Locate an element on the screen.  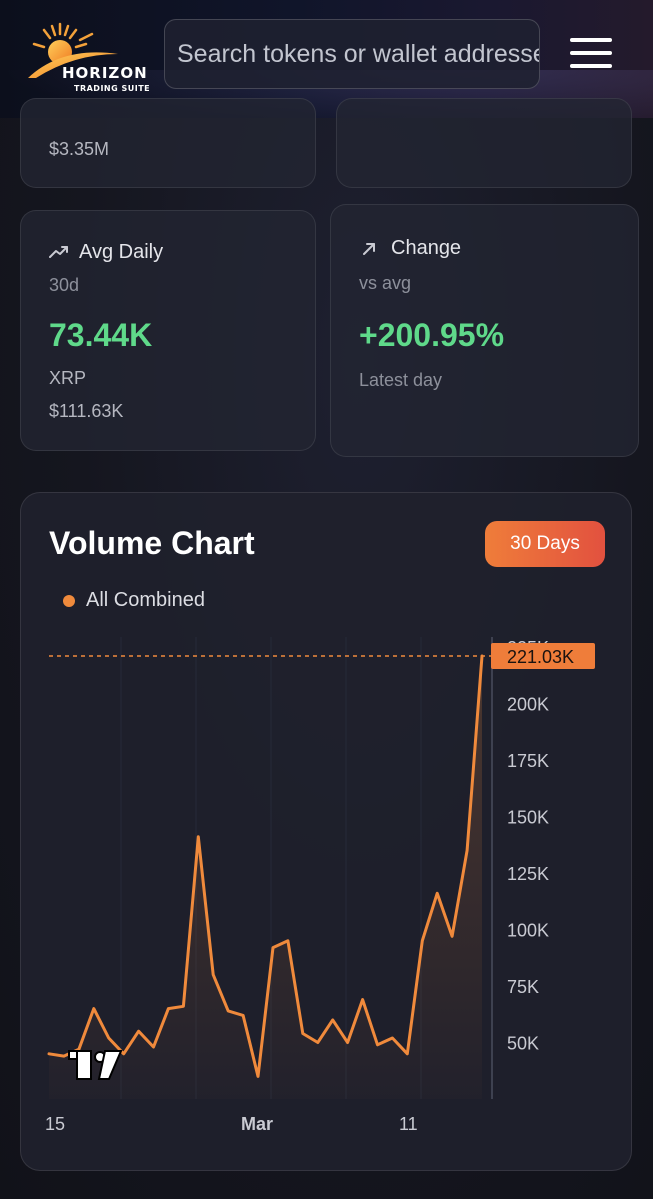
search-input is located at coordinates (352, 54).